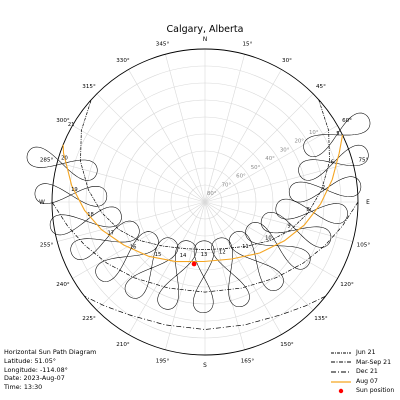  I want to click on azimuth-label-165: 165°, so click(248, 361).